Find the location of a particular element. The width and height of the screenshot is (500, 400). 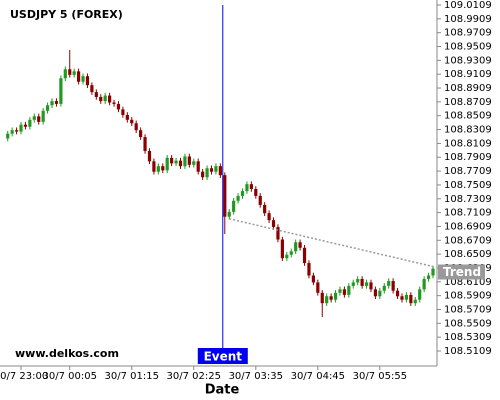

trend-label: Trend is located at coordinates (462, 272).